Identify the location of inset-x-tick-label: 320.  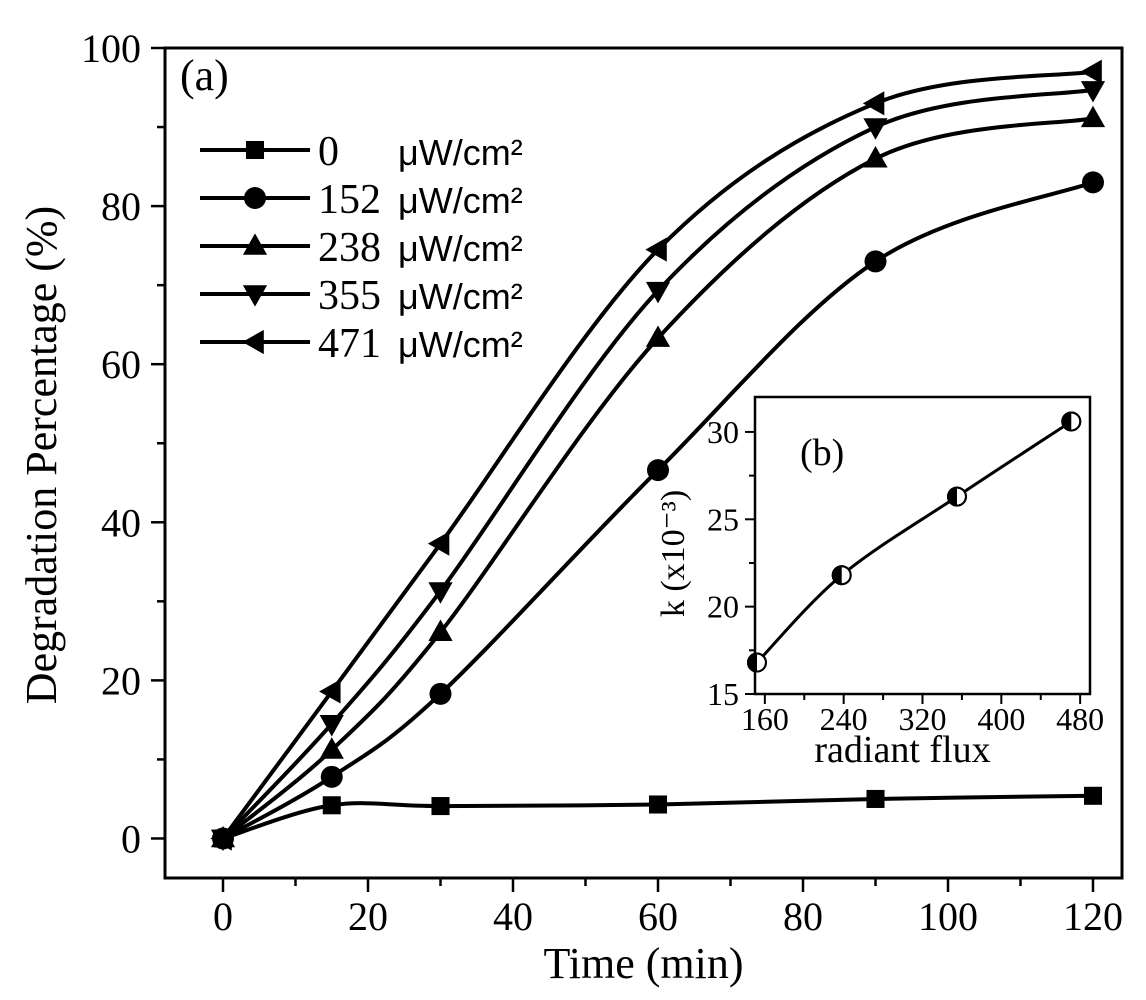
(923, 719).